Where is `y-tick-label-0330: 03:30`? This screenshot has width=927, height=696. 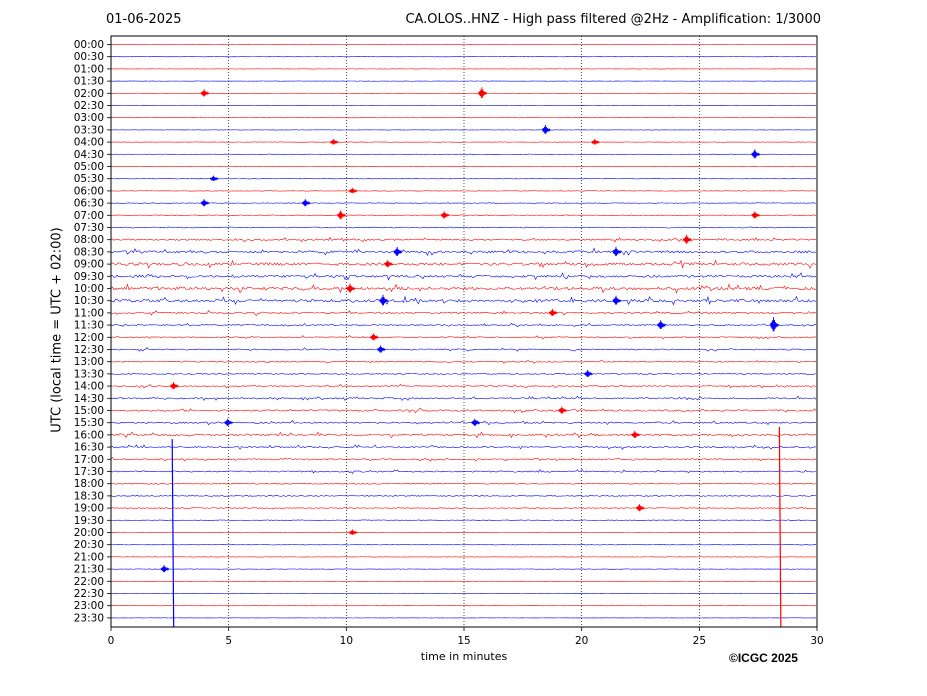 y-tick-label-0330: 03:30 is located at coordinates (89, 130).